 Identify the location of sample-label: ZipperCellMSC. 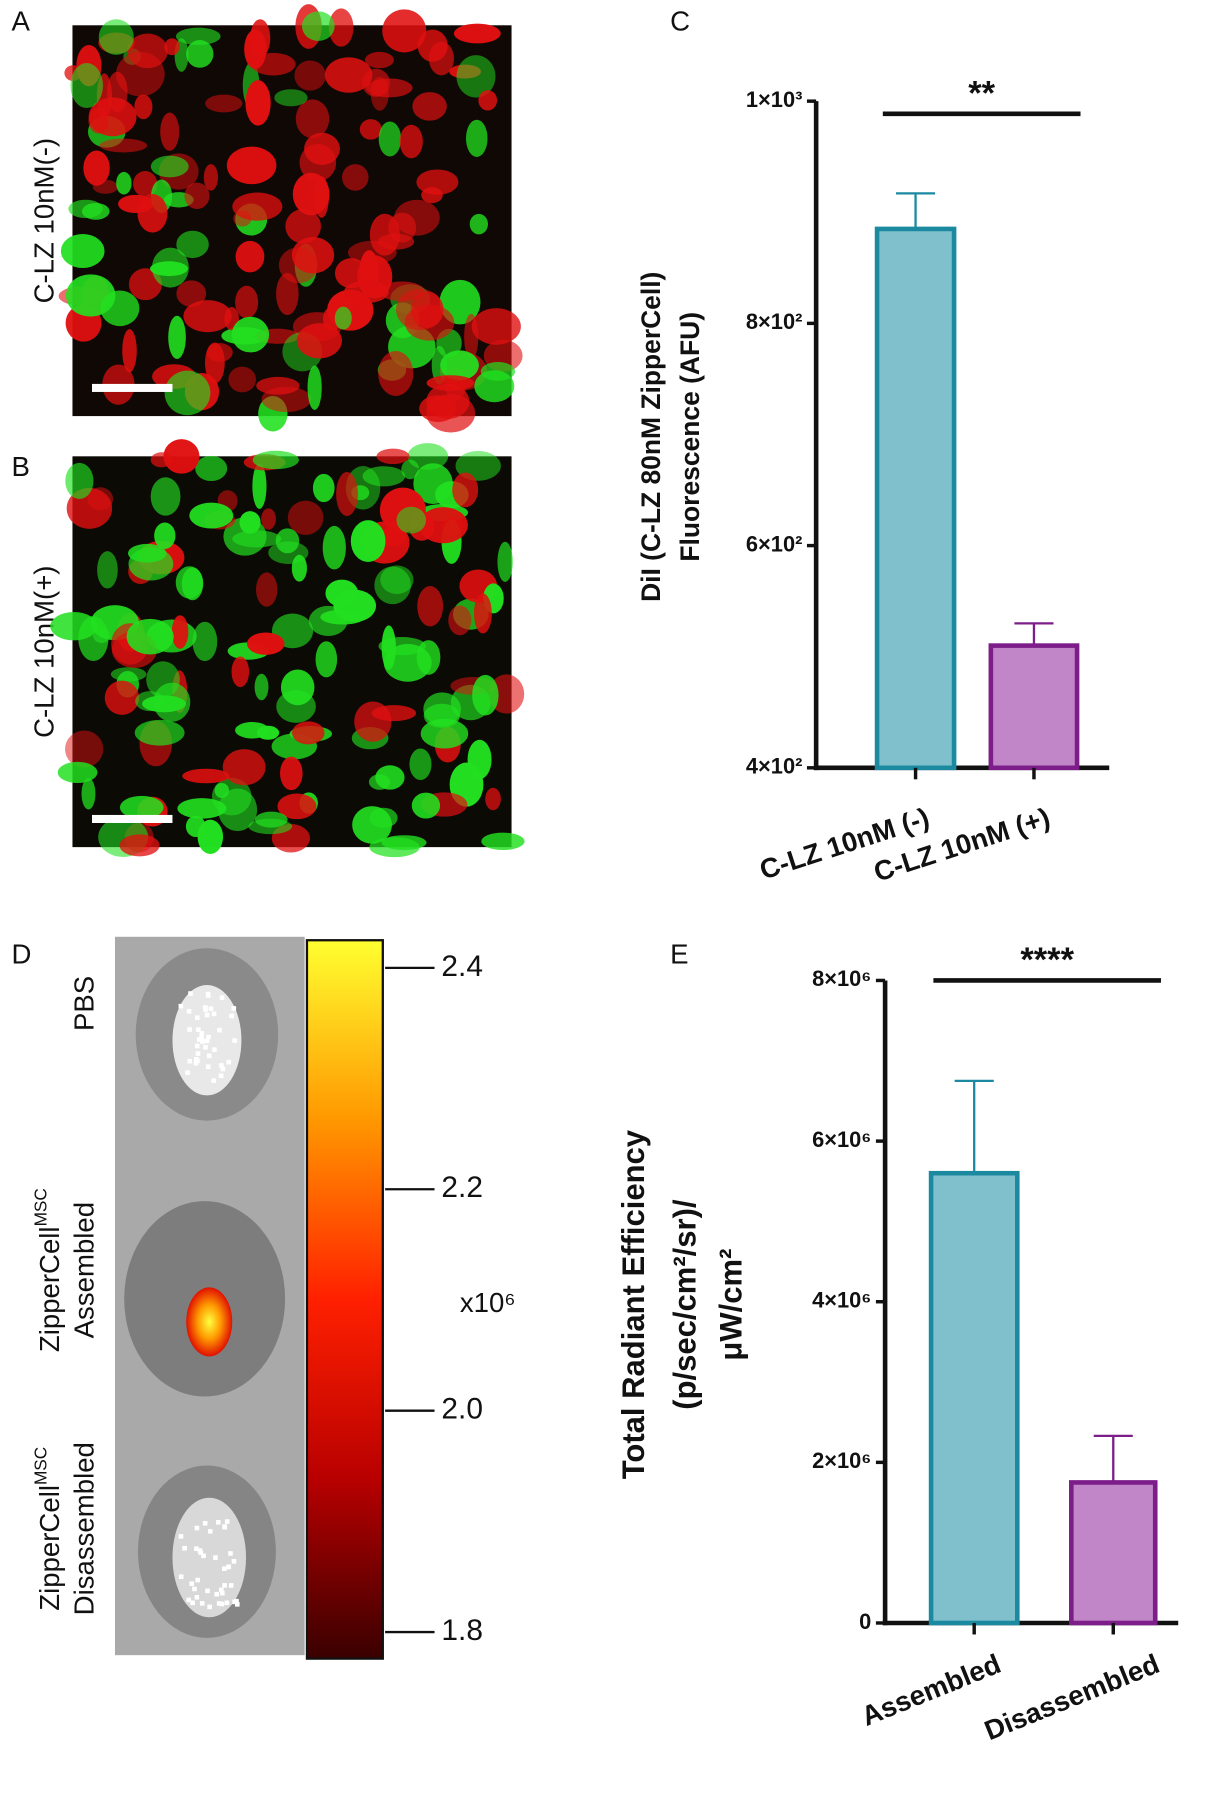
(47, 1270).